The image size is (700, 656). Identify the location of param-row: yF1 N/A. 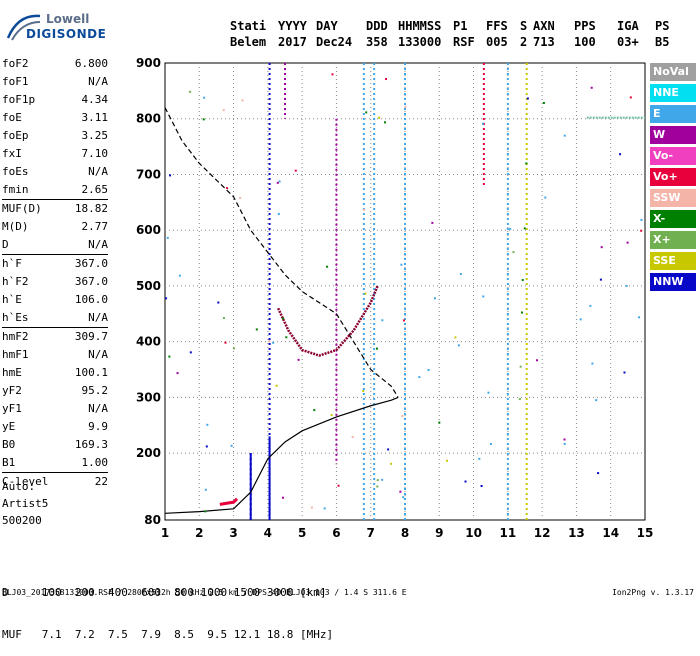
(55, 409).